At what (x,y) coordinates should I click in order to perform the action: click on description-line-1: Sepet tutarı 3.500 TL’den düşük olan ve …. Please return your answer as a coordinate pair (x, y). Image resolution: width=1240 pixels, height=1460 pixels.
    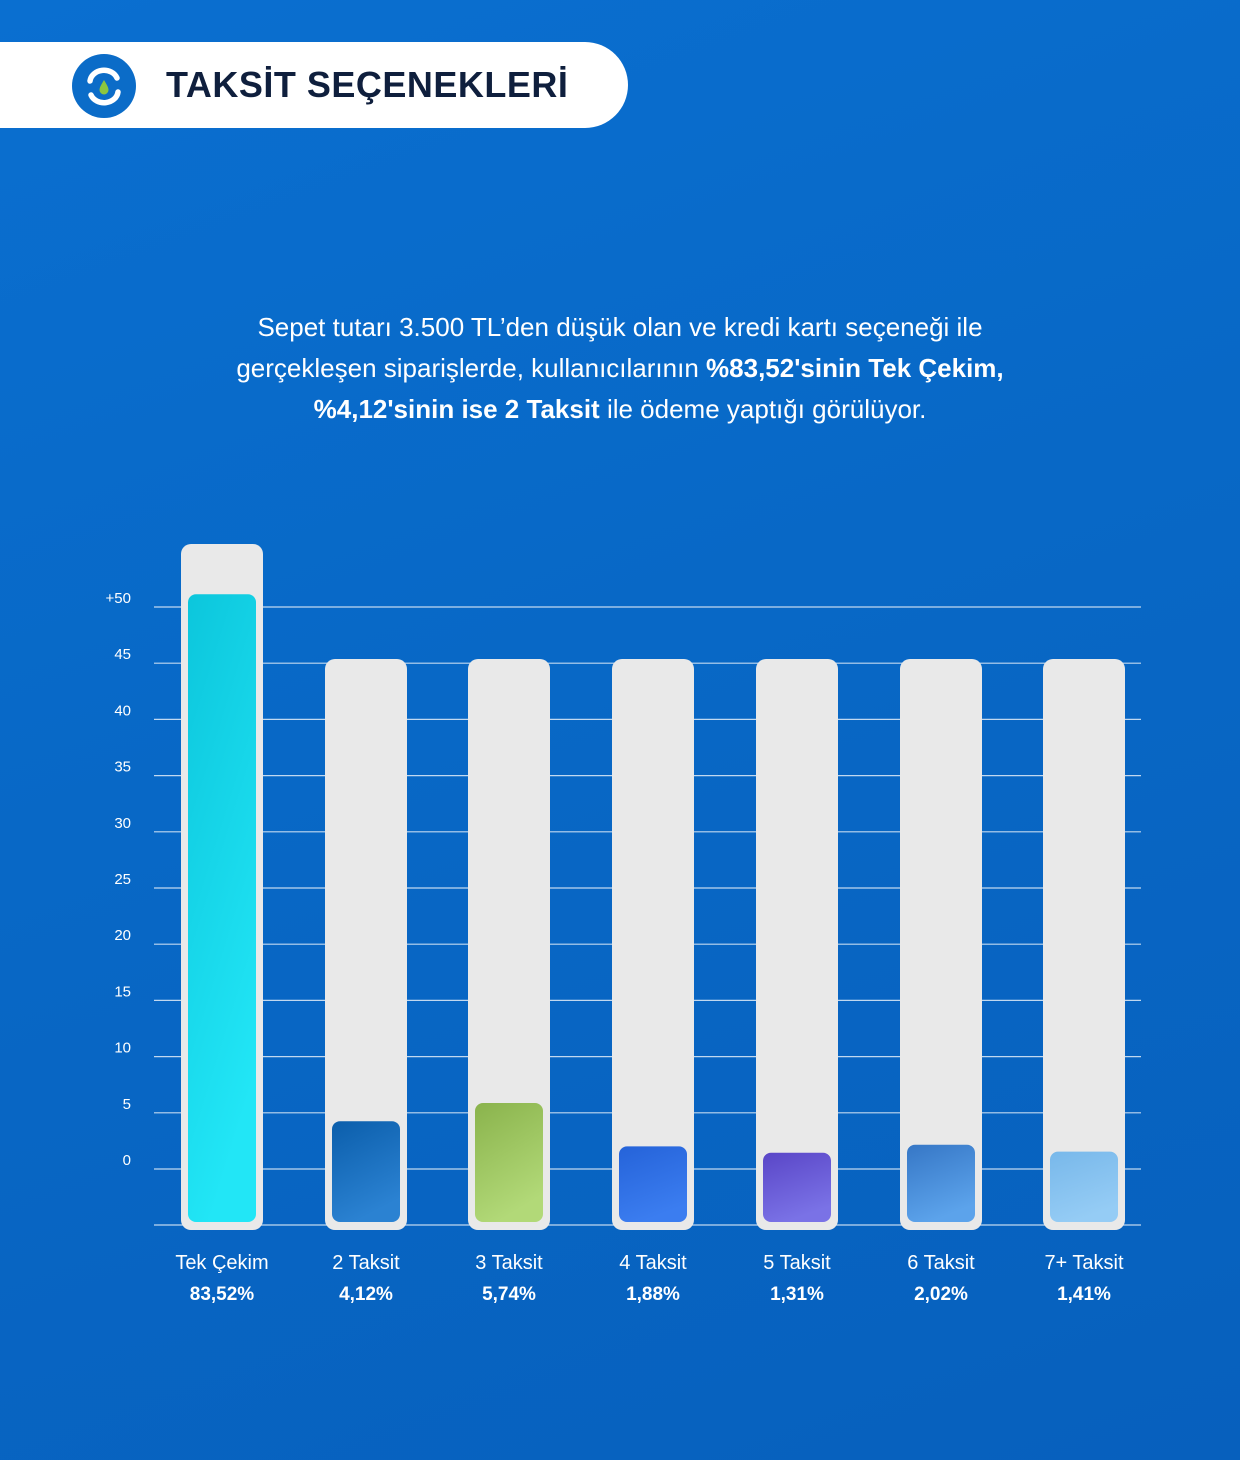
    Looking at the image, I should click on (620, 327).